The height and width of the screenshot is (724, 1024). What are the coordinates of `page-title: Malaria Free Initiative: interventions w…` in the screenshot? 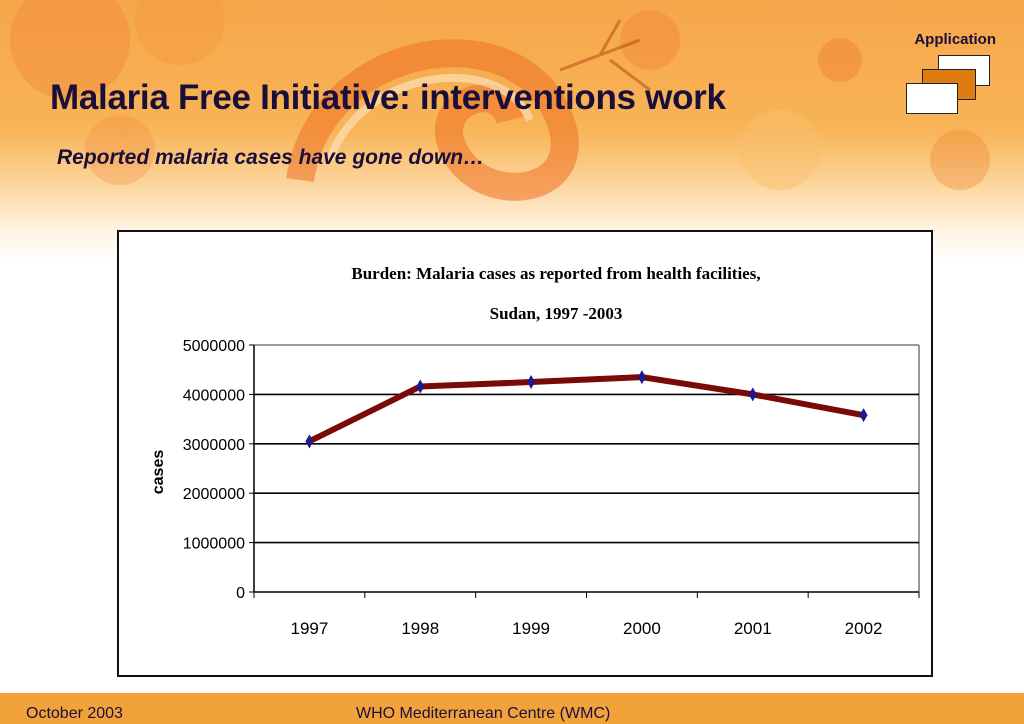 It's located at (388, 97).